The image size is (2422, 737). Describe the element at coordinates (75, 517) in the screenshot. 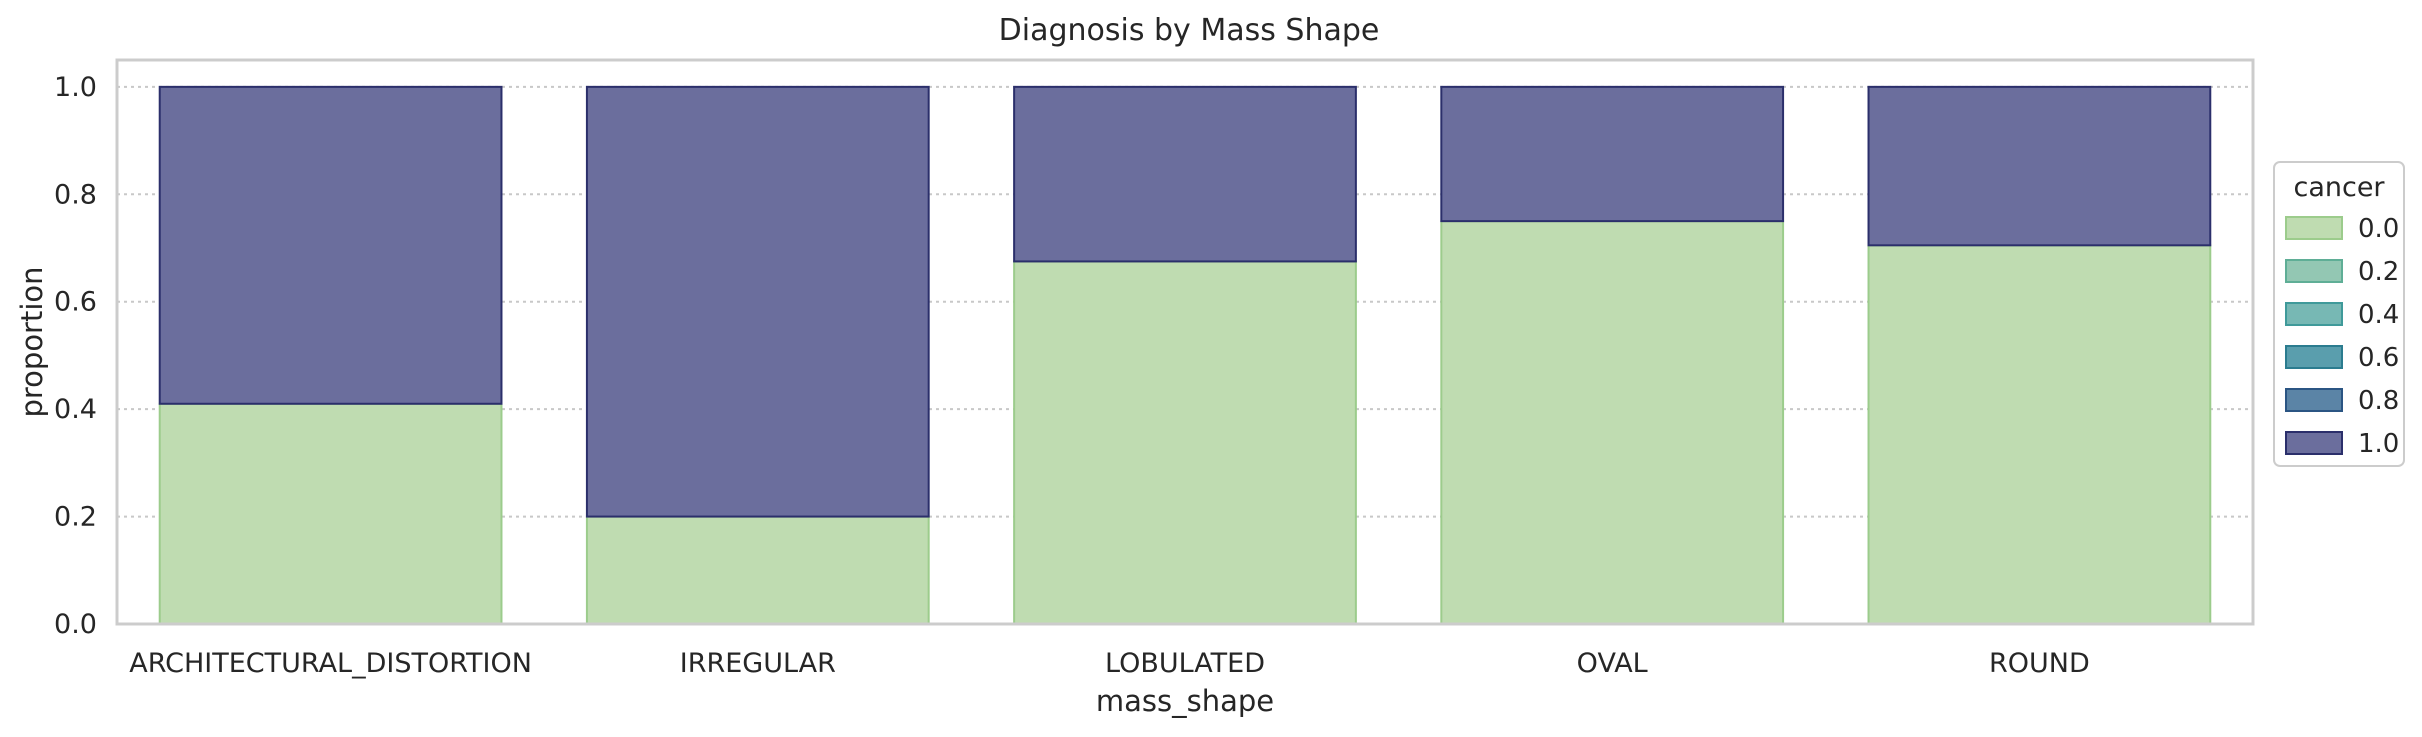

I see `y-tick-label: 0.2` at that location.